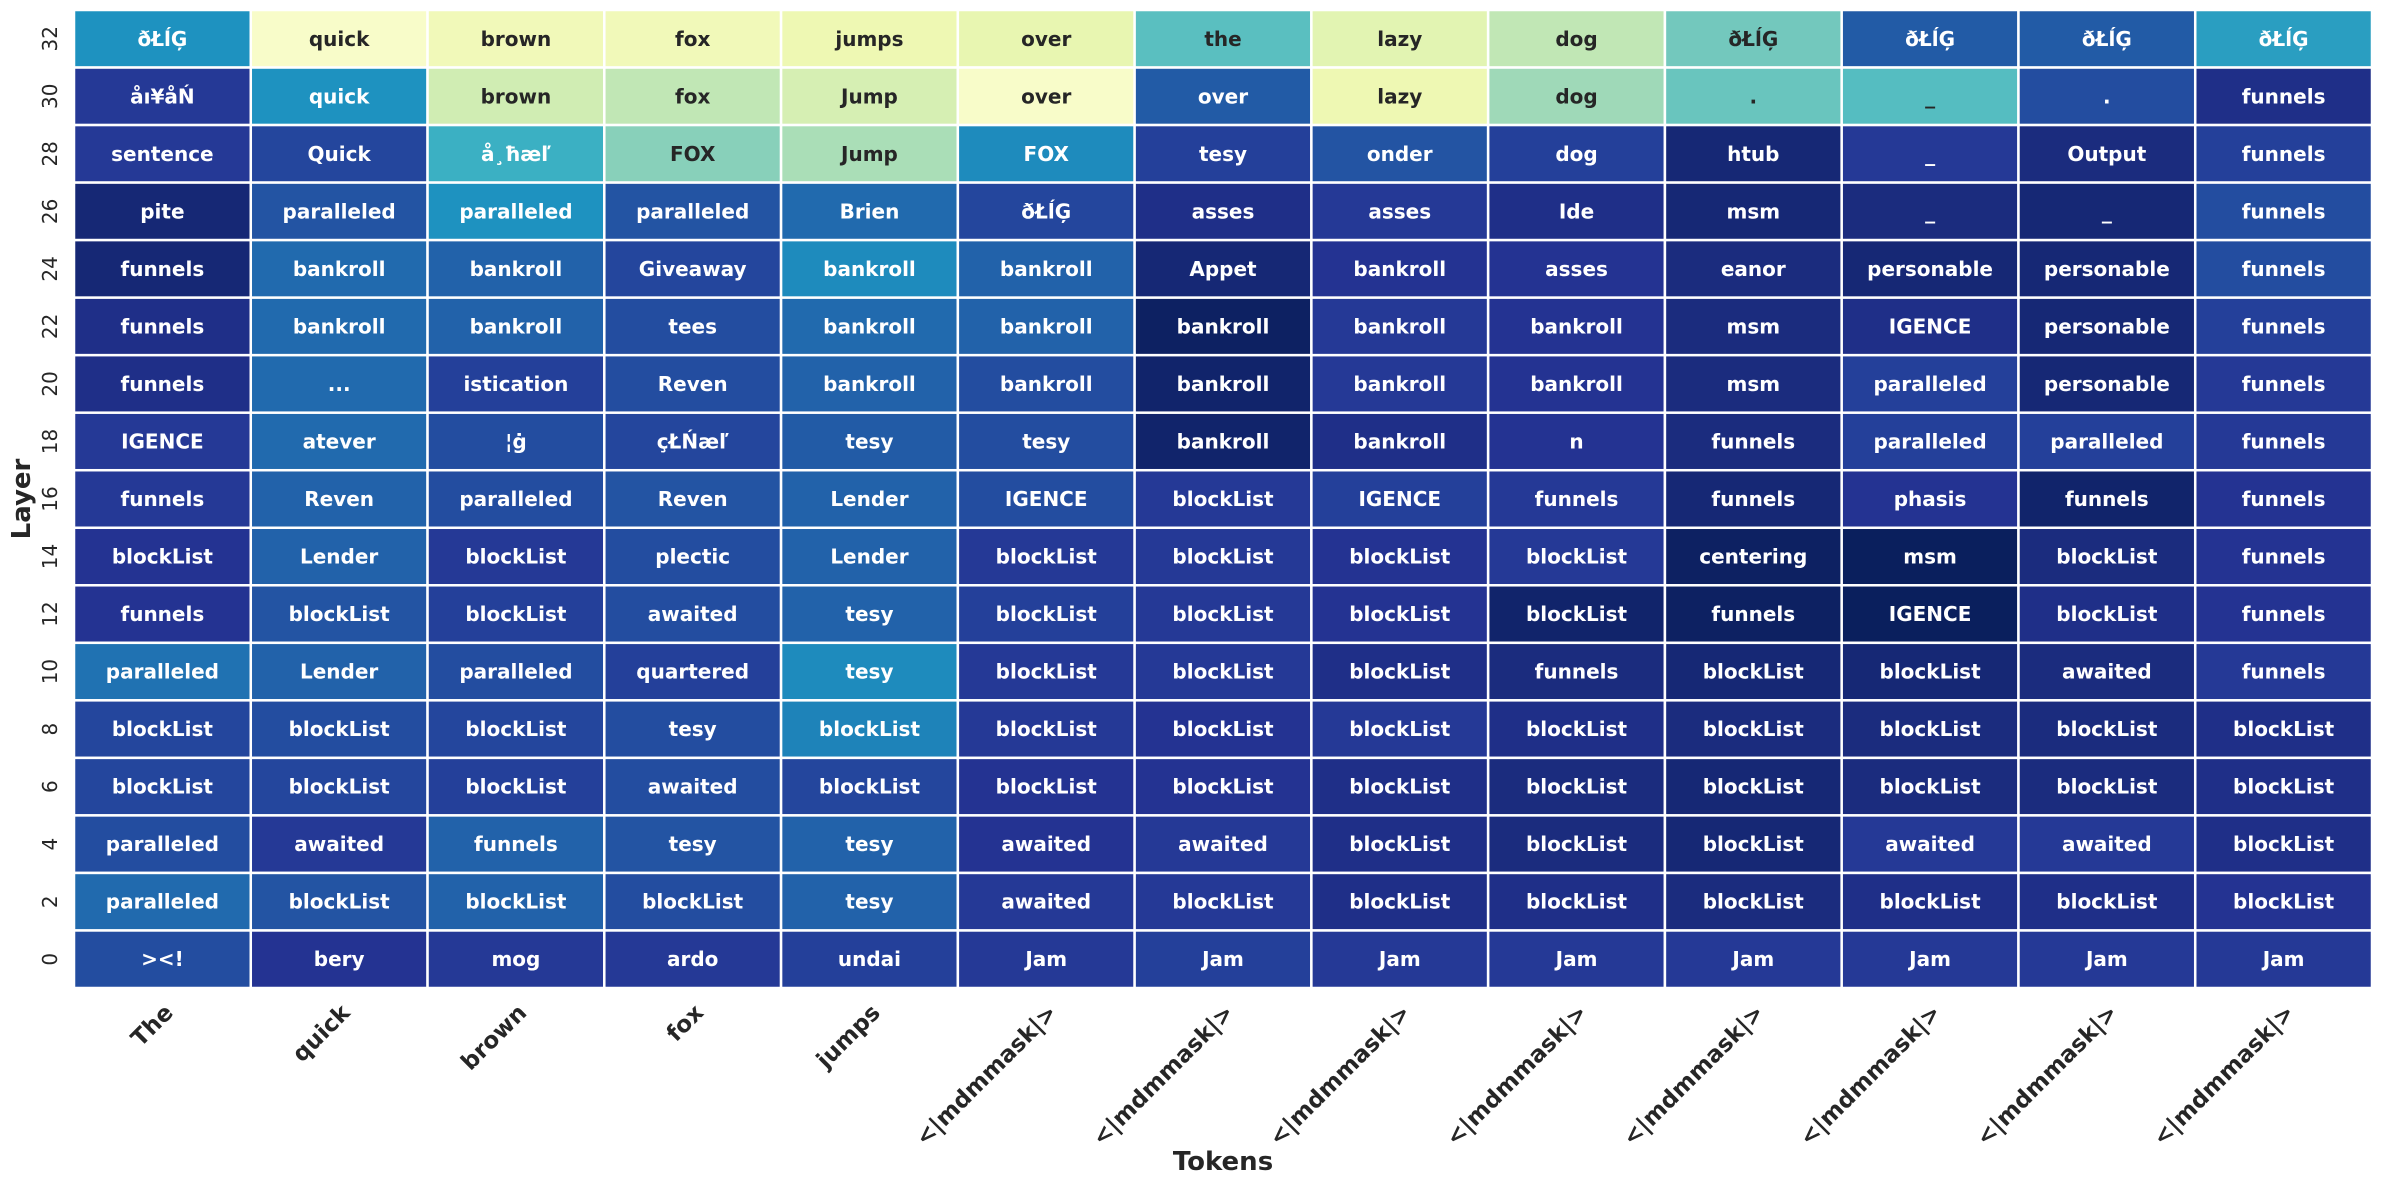 The height and width of the screenshot is (1184, 2383). I want to click on heatmap-cell-label: lazy, so click(1399, 96).